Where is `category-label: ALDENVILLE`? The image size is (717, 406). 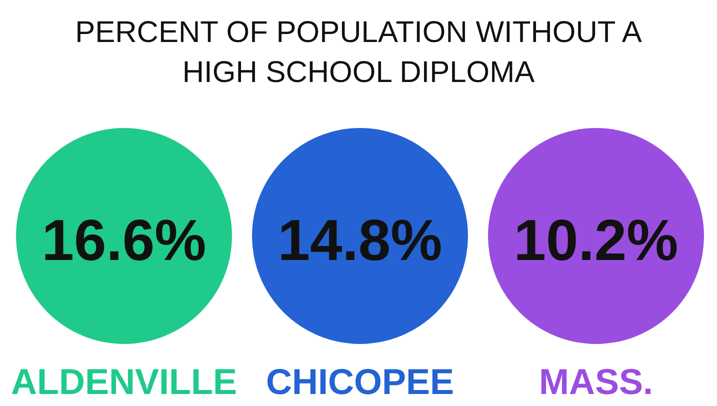
category-label: ALDENVILLE is located at coordinates (124, 381).